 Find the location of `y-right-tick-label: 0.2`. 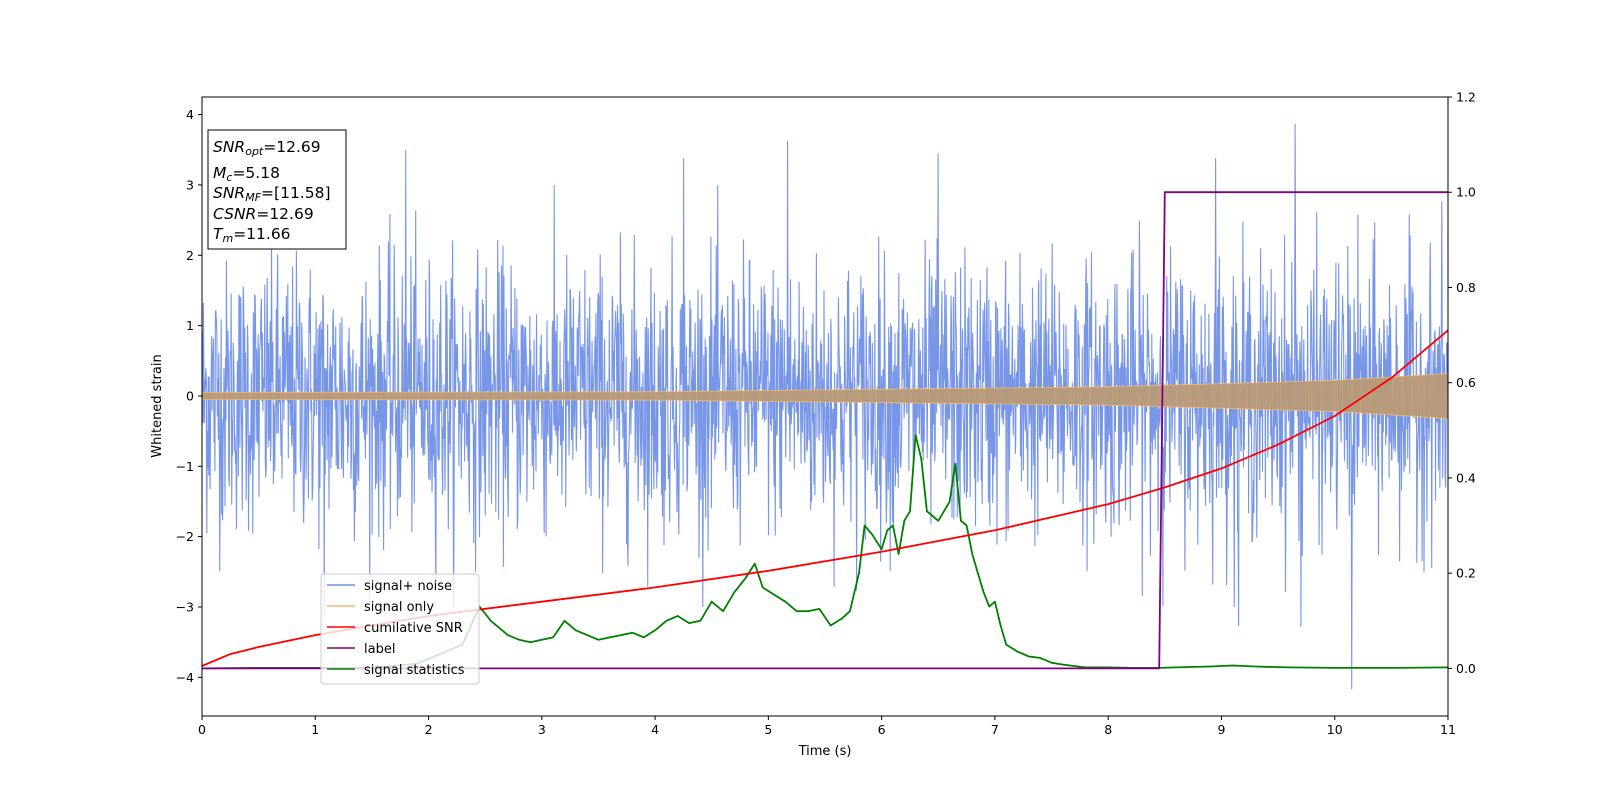

y-right-tick-label: 0.2 is located at coordinates (1466, 573).